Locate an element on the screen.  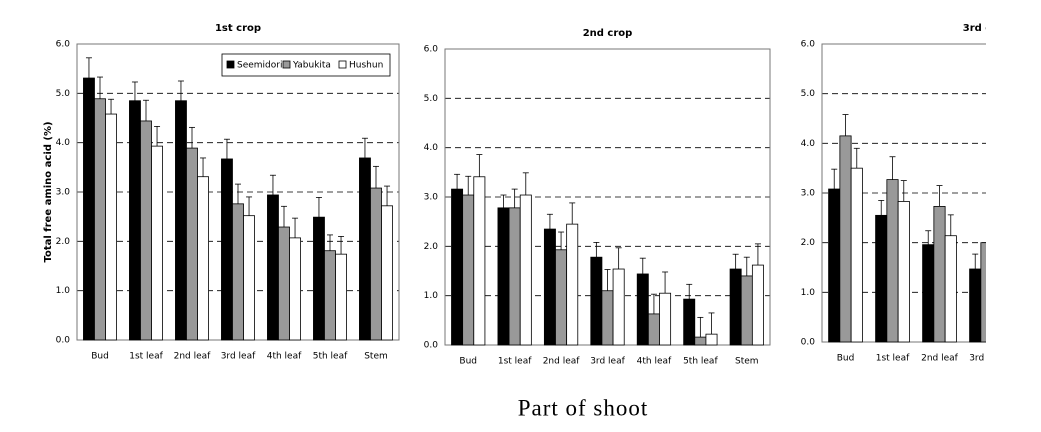
chart-title: 2nd crop is located at coordinates (608, 33).